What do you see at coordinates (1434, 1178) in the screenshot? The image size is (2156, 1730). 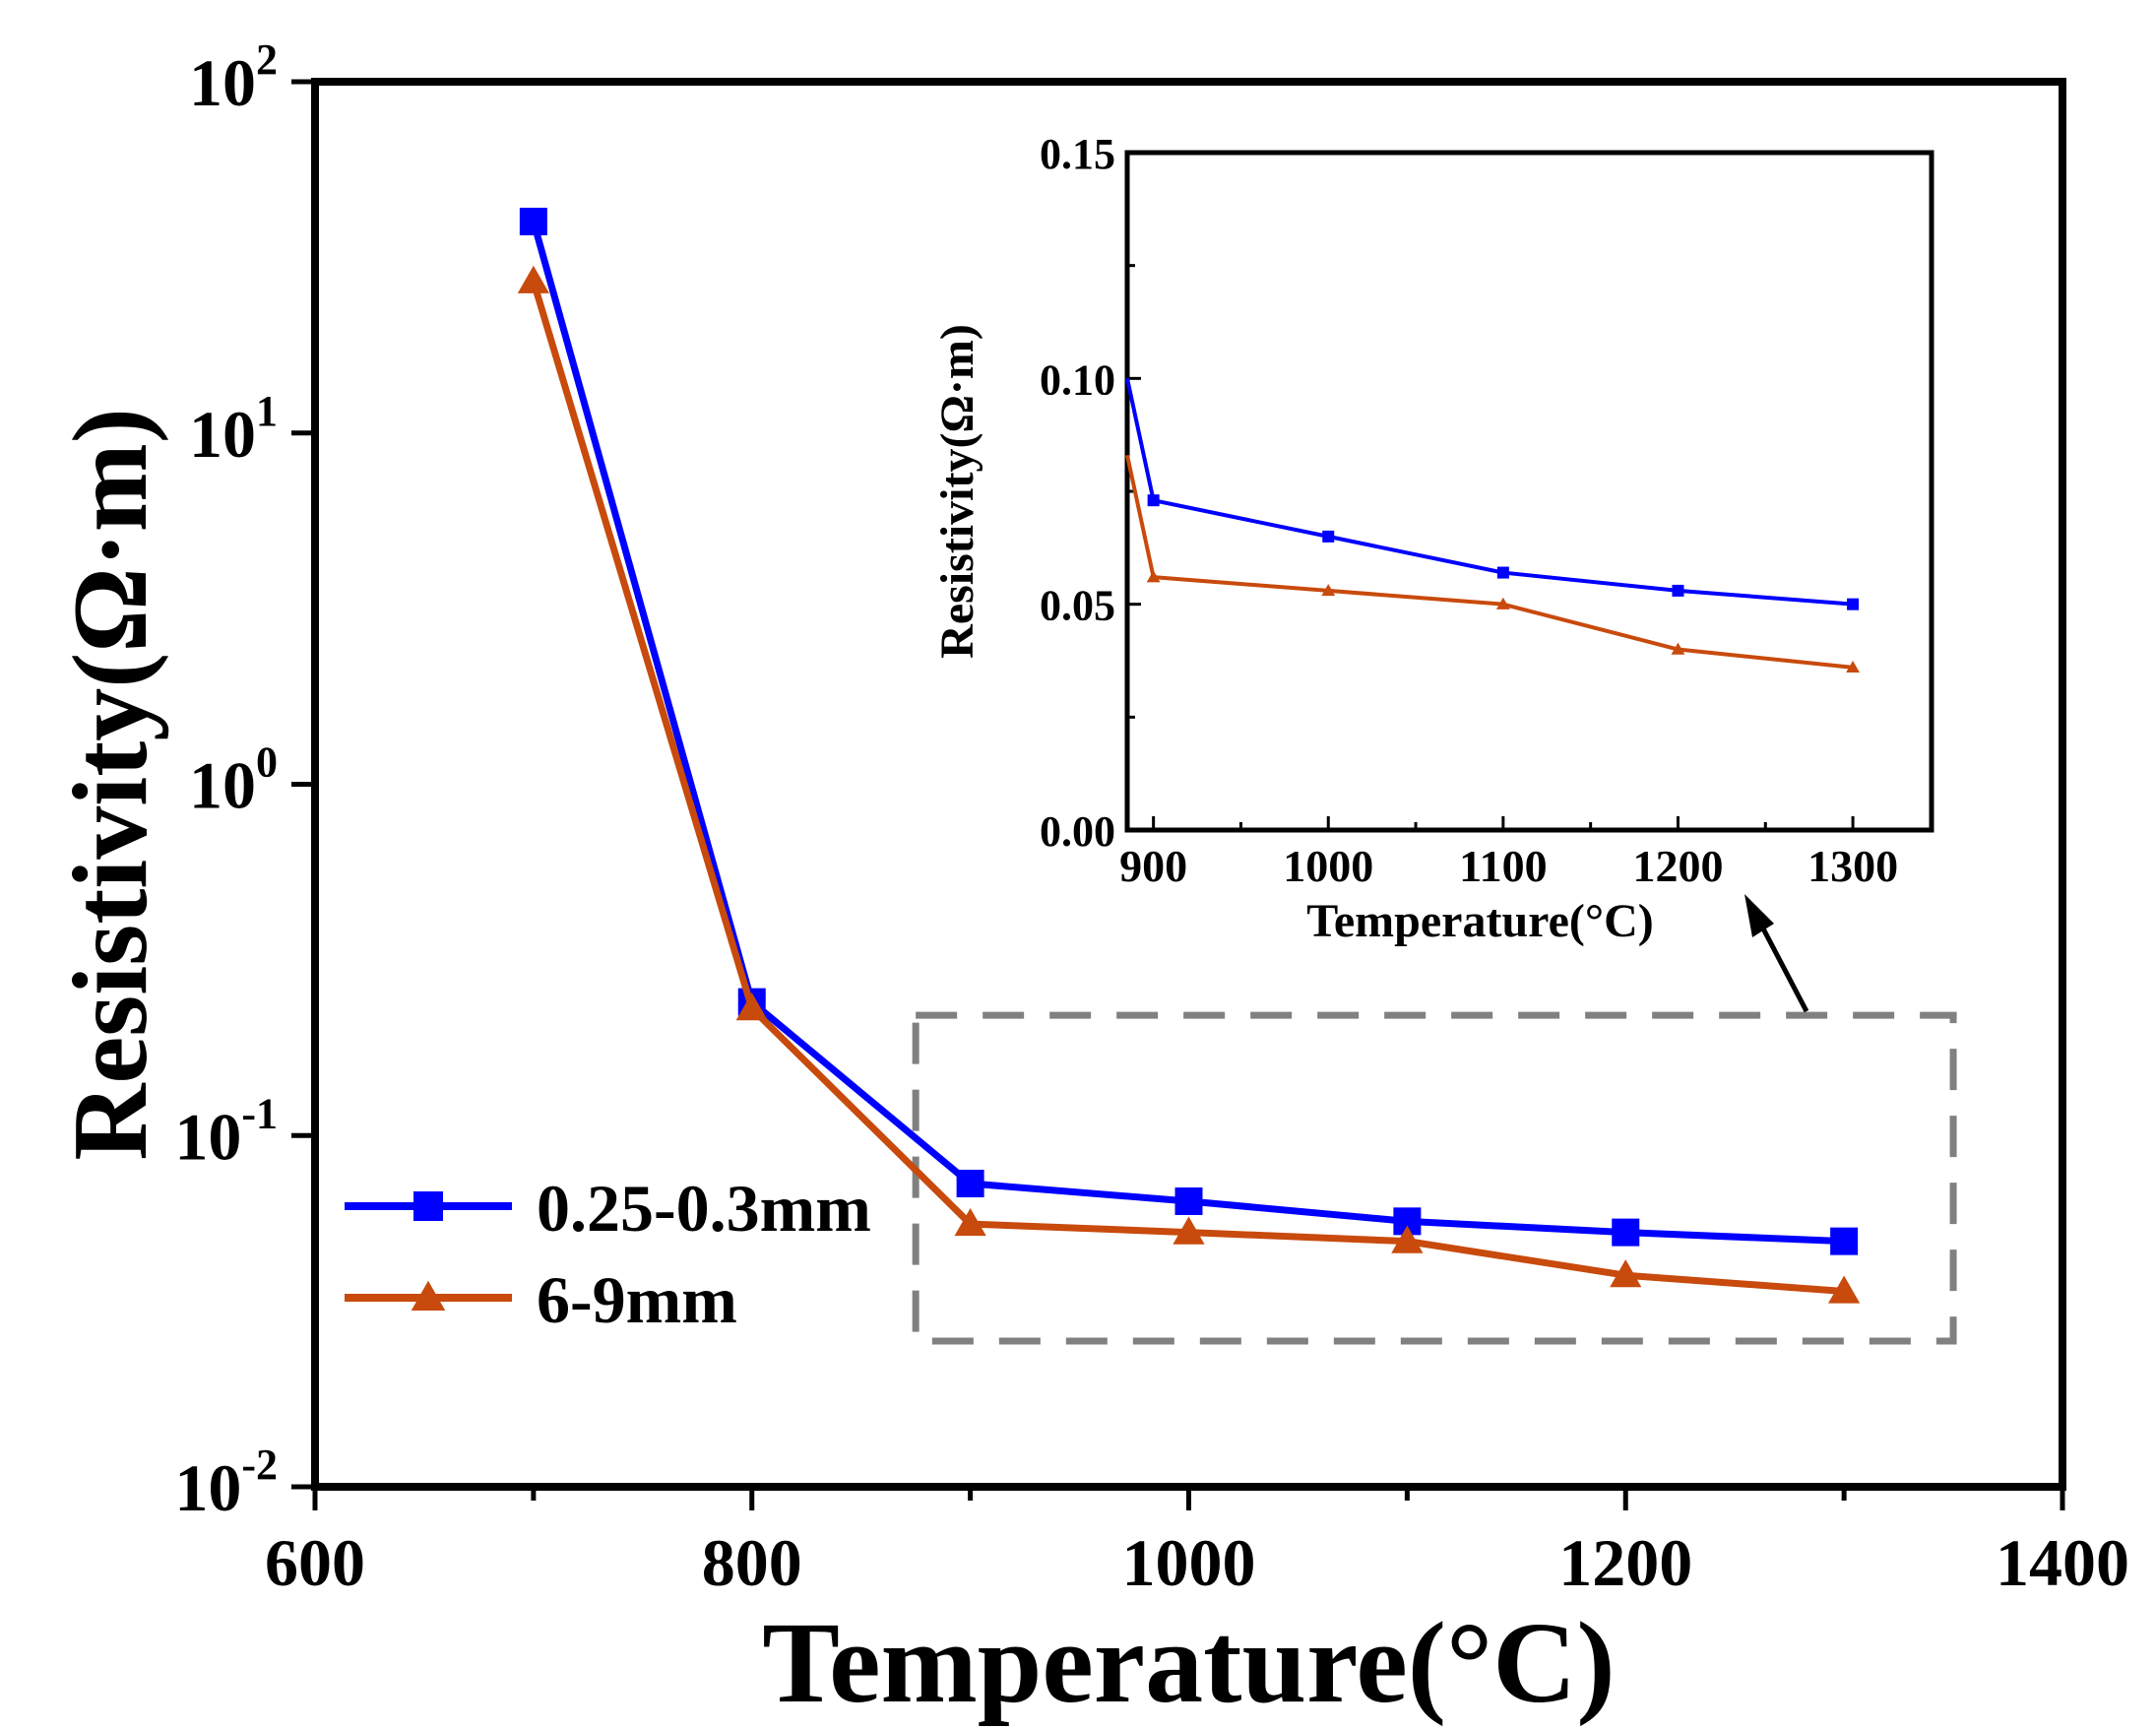 I see `zoom-region-box` at bounding box center [1434, 1178].